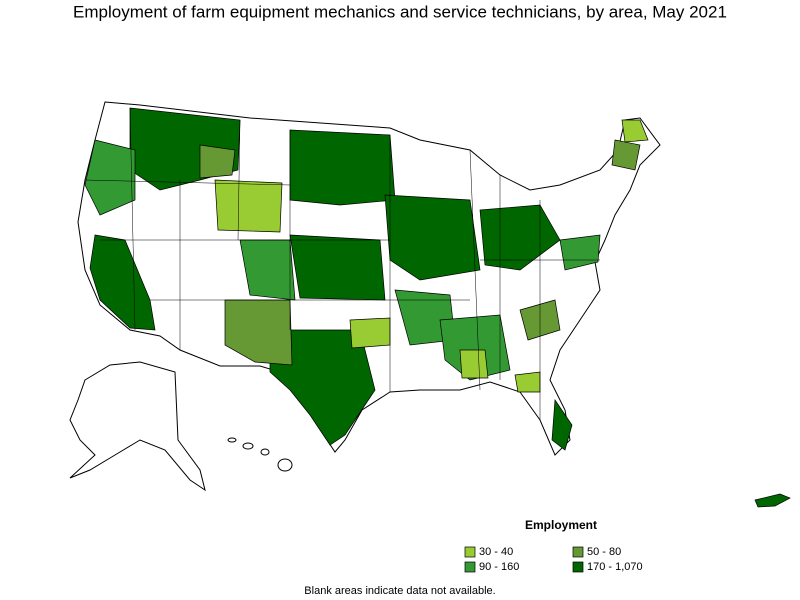  What do you see at coordinates (604, 552) in the screenshot?
I see `legend-label: 50 - 80` at bounding box center [604, 552].